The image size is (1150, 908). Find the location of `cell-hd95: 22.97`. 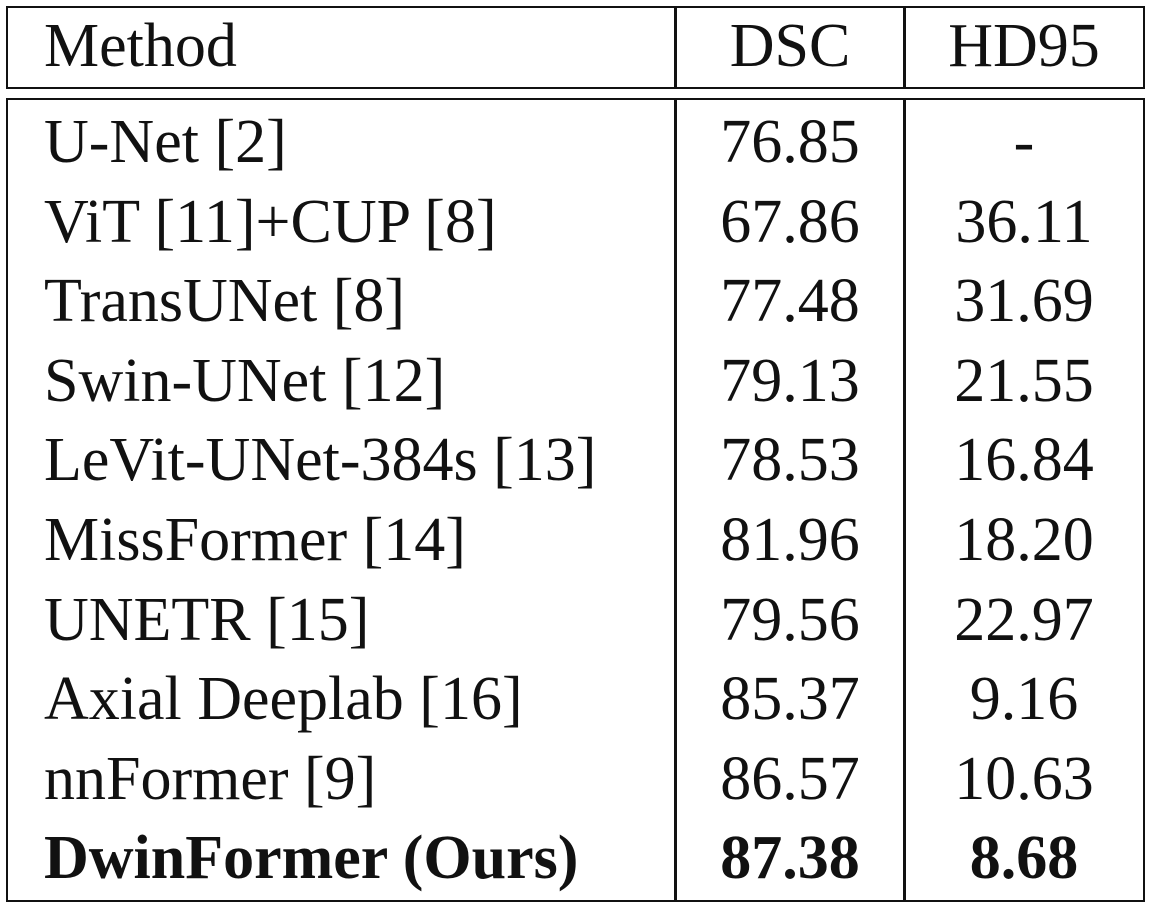

cell-hd95: 22.97 is located at coordinates (1024, 619).